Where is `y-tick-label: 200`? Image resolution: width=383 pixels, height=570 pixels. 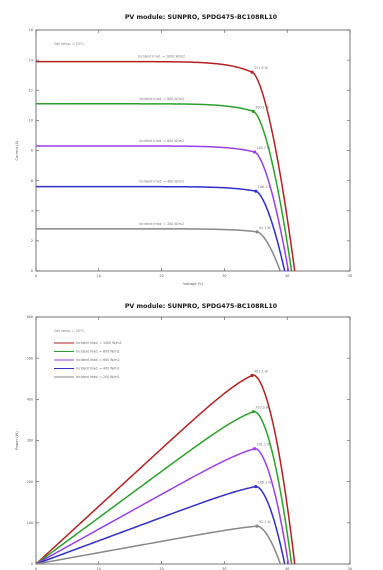 y-tick-label: 200 is located at coordinates (30, 482).